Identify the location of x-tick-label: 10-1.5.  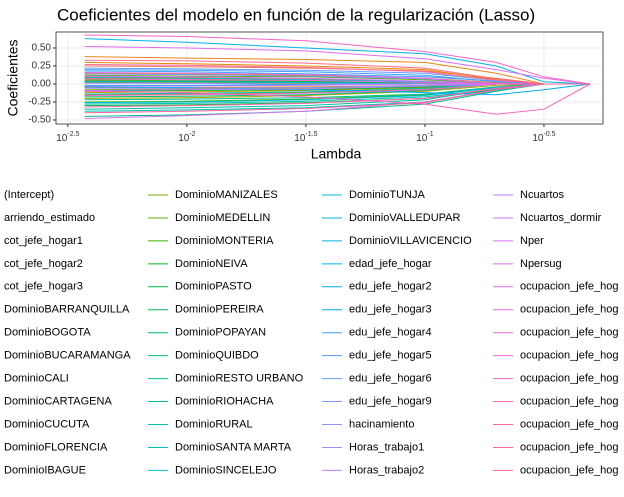
(305, 137).